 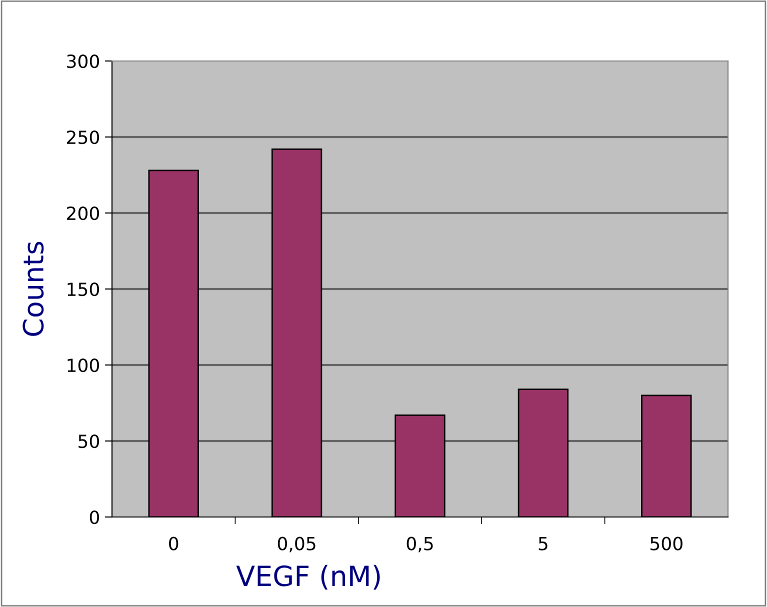 I want to click on x-axis-title: VEGF (nM), so click(x=308, y=577).